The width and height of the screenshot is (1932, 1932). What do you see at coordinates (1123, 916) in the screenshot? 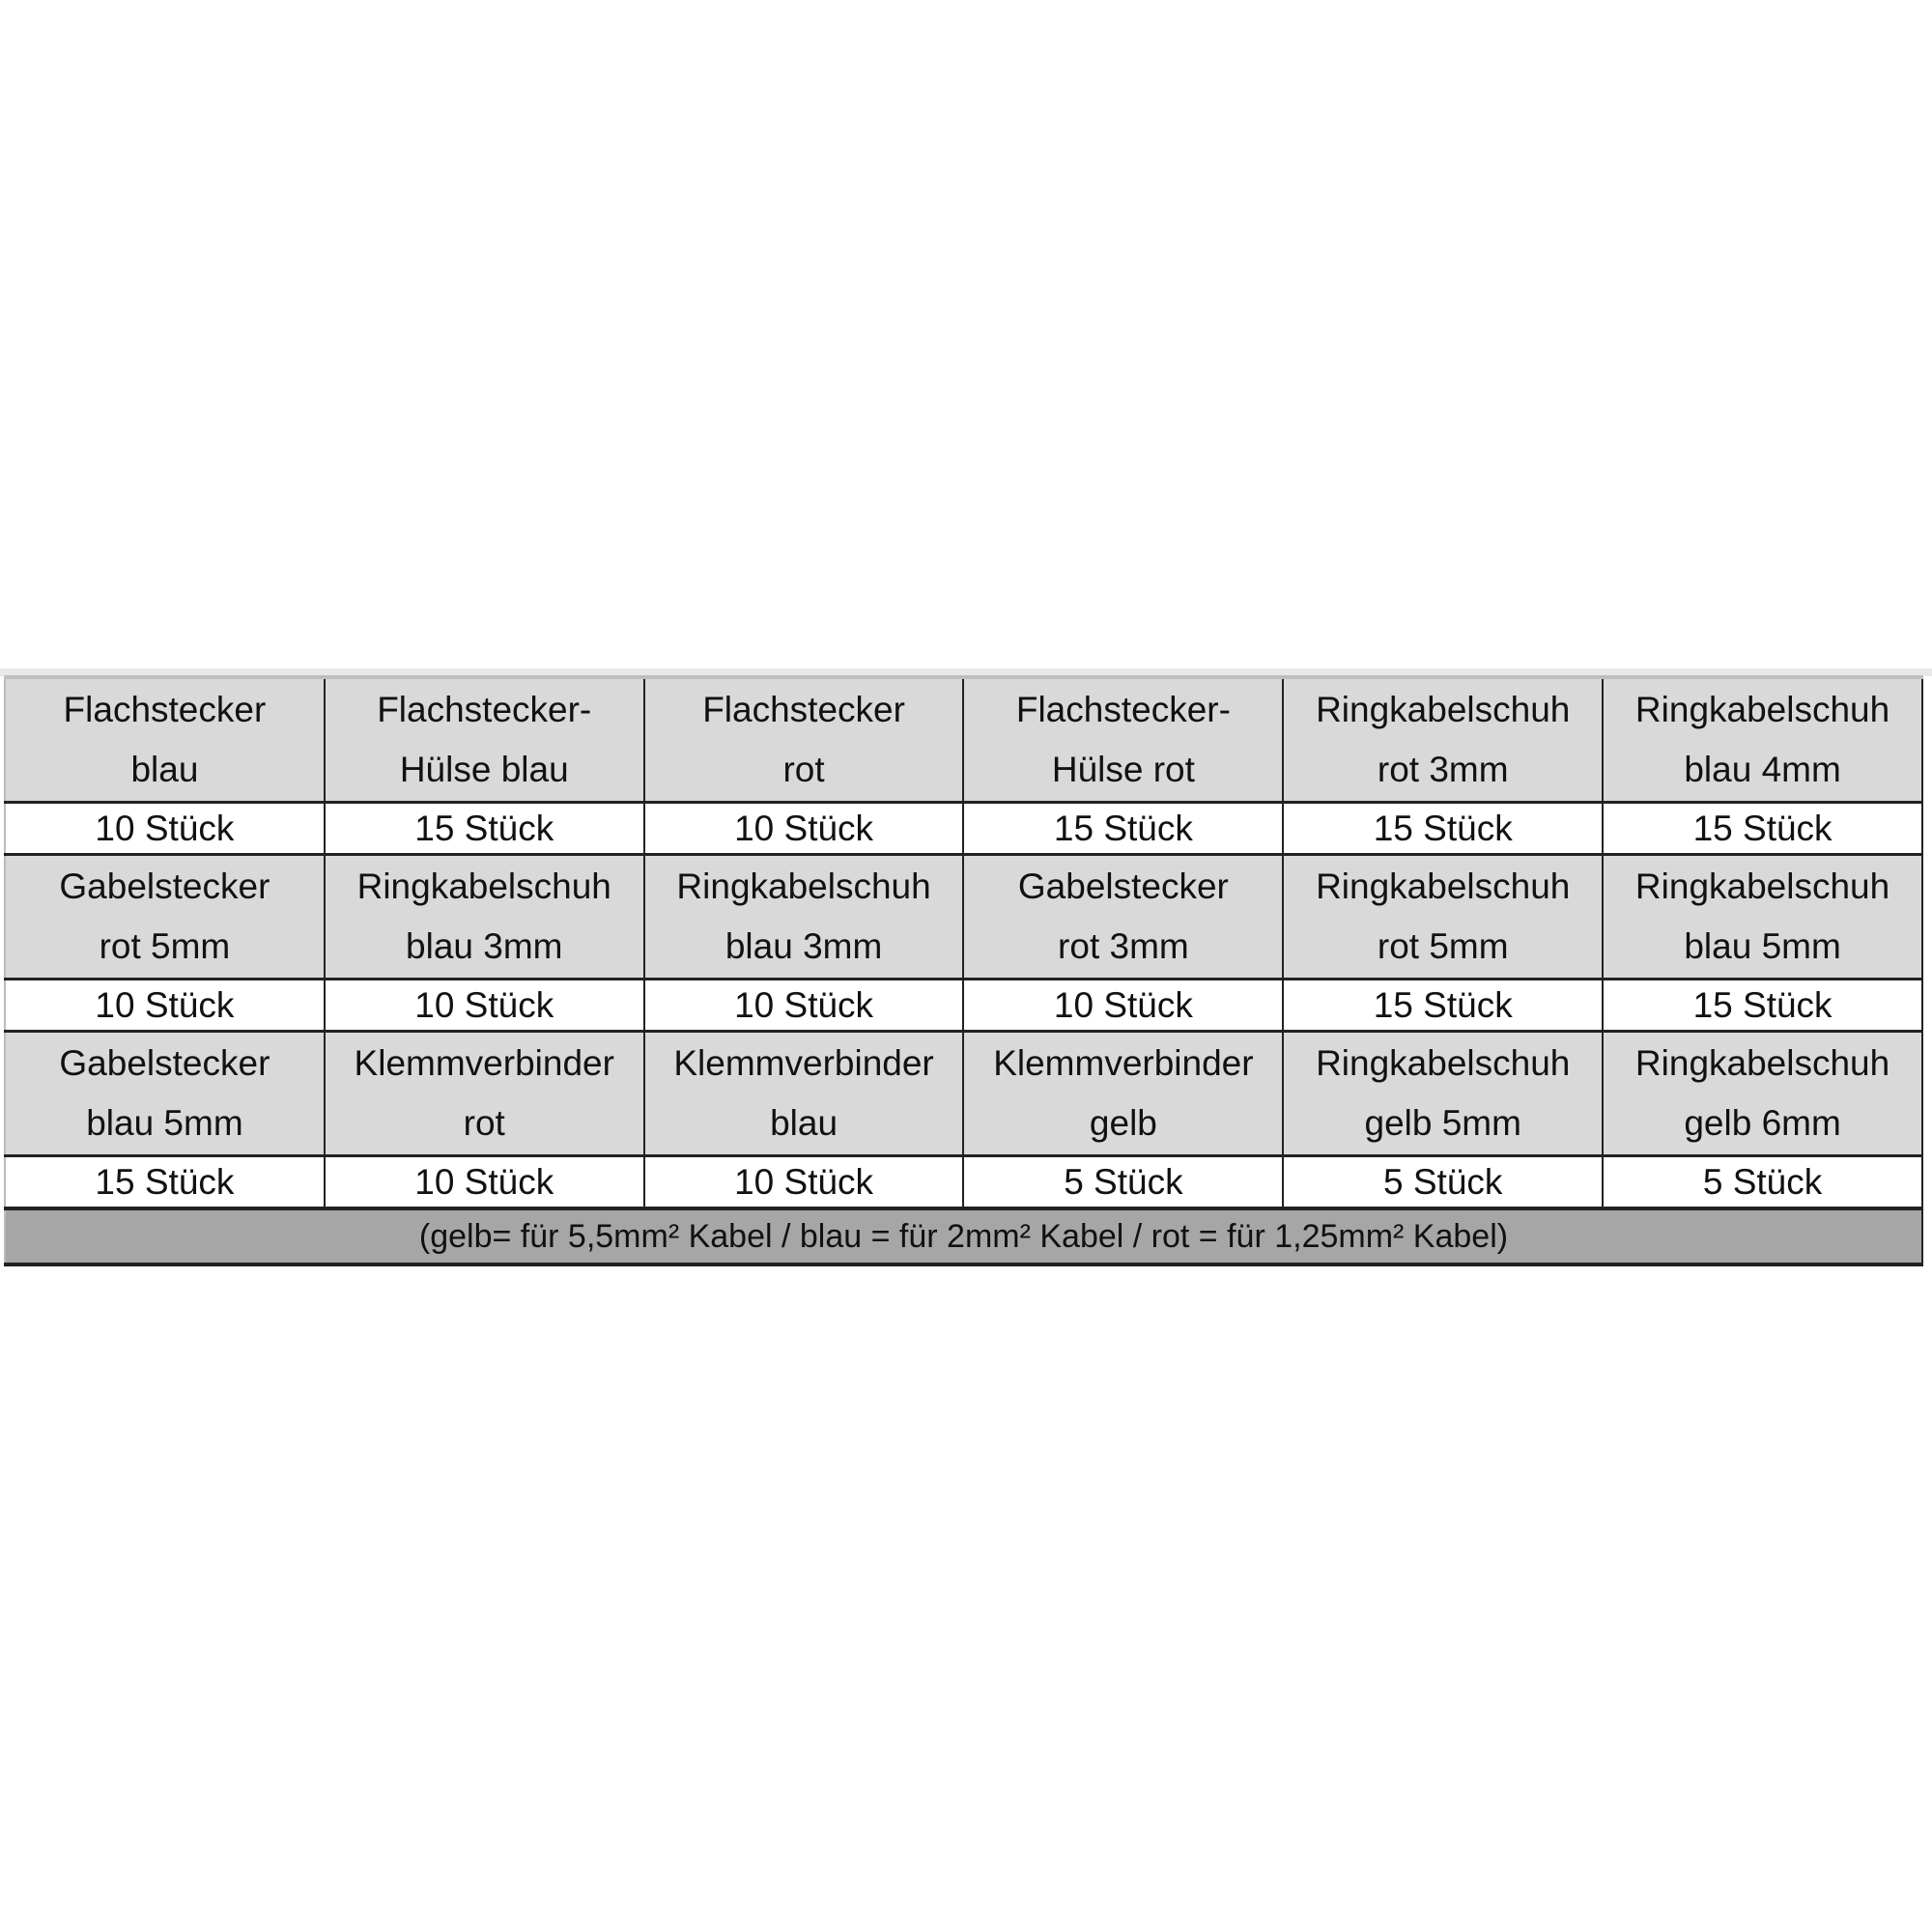
I see `product-name-cell: Gabelstecker rot 3mm` at bounding box center [1123, 916].